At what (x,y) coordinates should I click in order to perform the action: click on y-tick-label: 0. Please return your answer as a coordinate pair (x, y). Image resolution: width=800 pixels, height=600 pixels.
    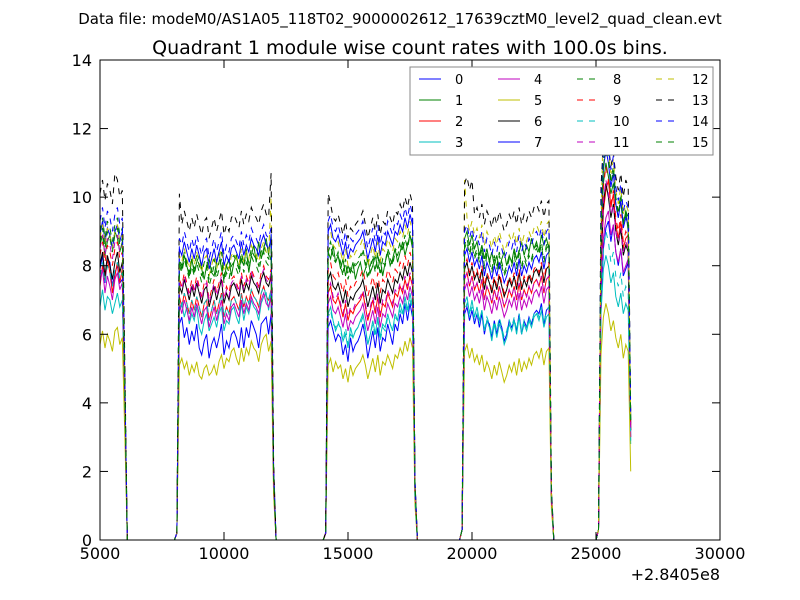
    Looking at the image, I should click on (87, 540).